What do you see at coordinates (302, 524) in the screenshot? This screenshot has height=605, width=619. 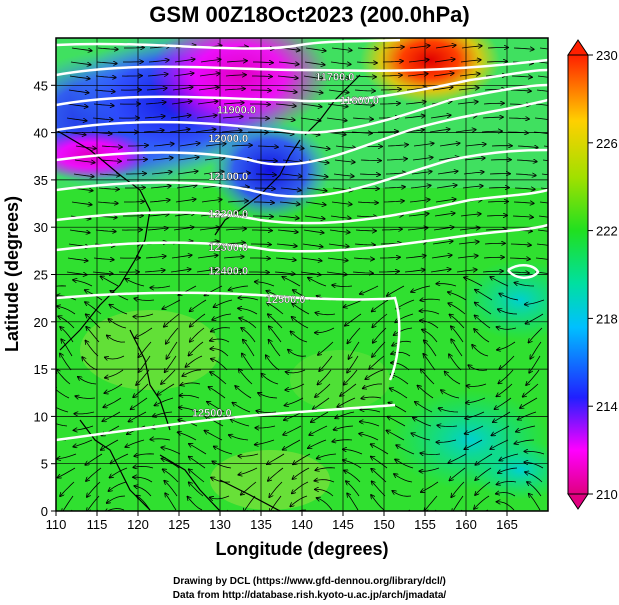 I see `x-tick-label: 140` at bounding box center [302, 524].